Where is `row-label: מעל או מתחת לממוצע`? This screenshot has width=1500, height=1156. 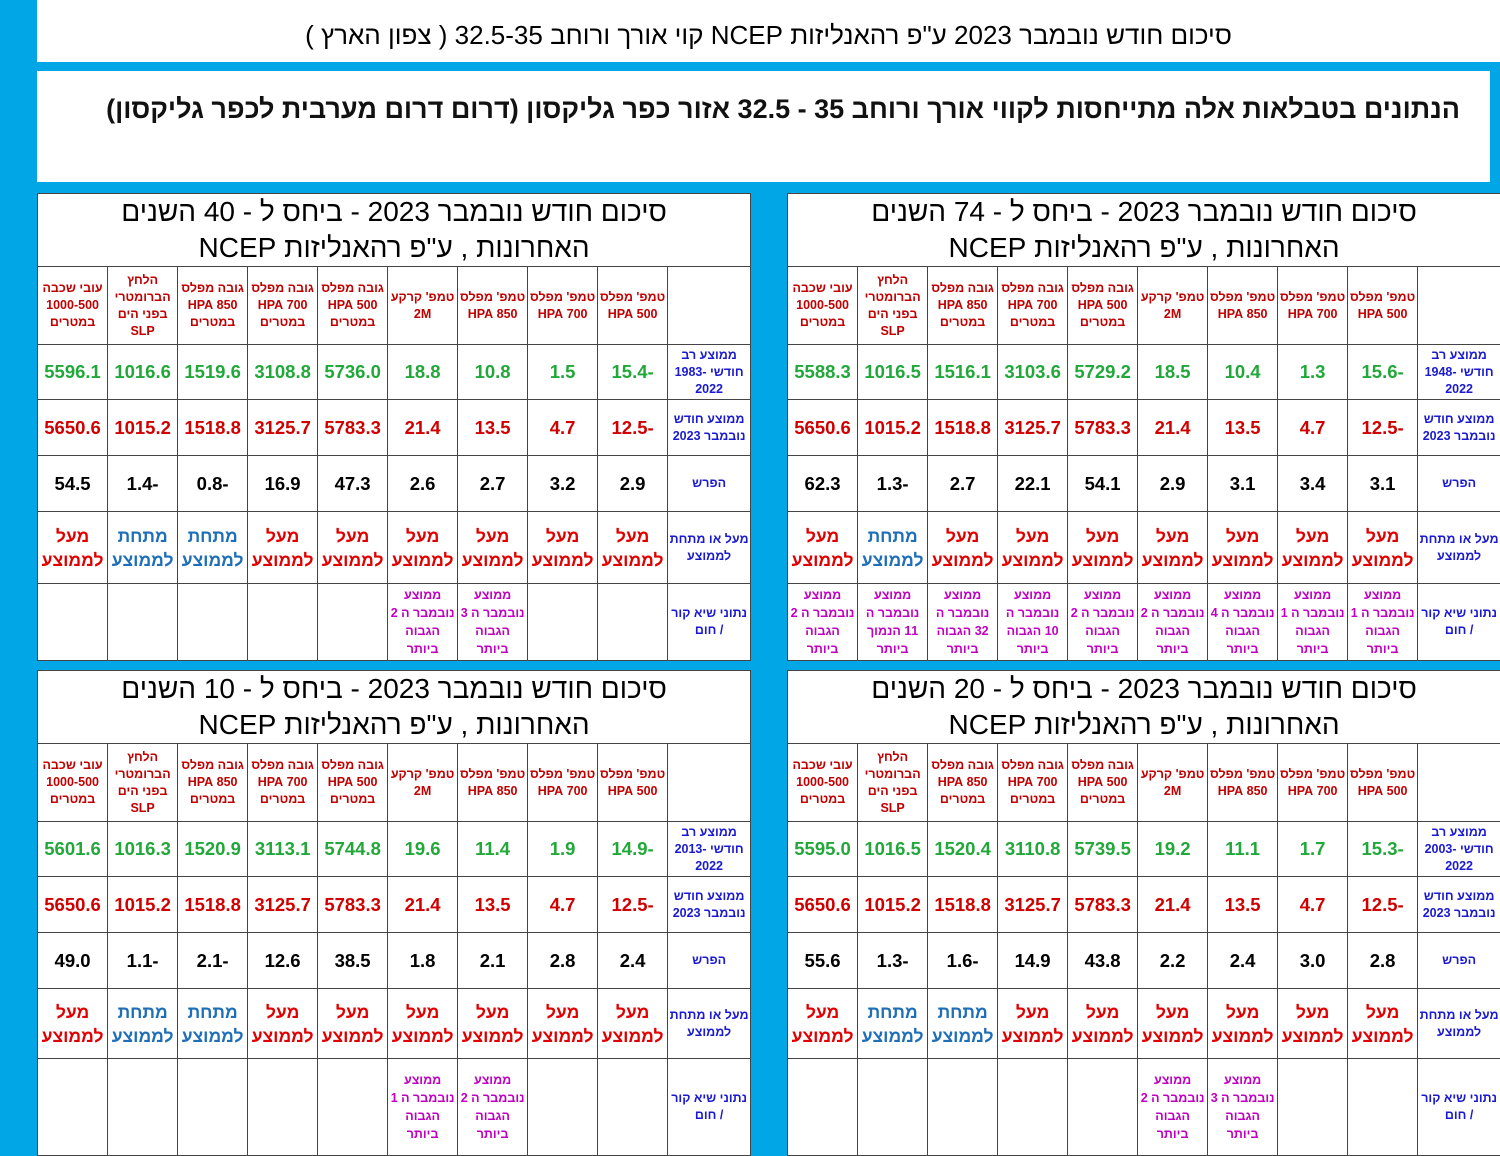 row-label: מעל או מתחת לממוצע is located at coordinates (1458, 1023).